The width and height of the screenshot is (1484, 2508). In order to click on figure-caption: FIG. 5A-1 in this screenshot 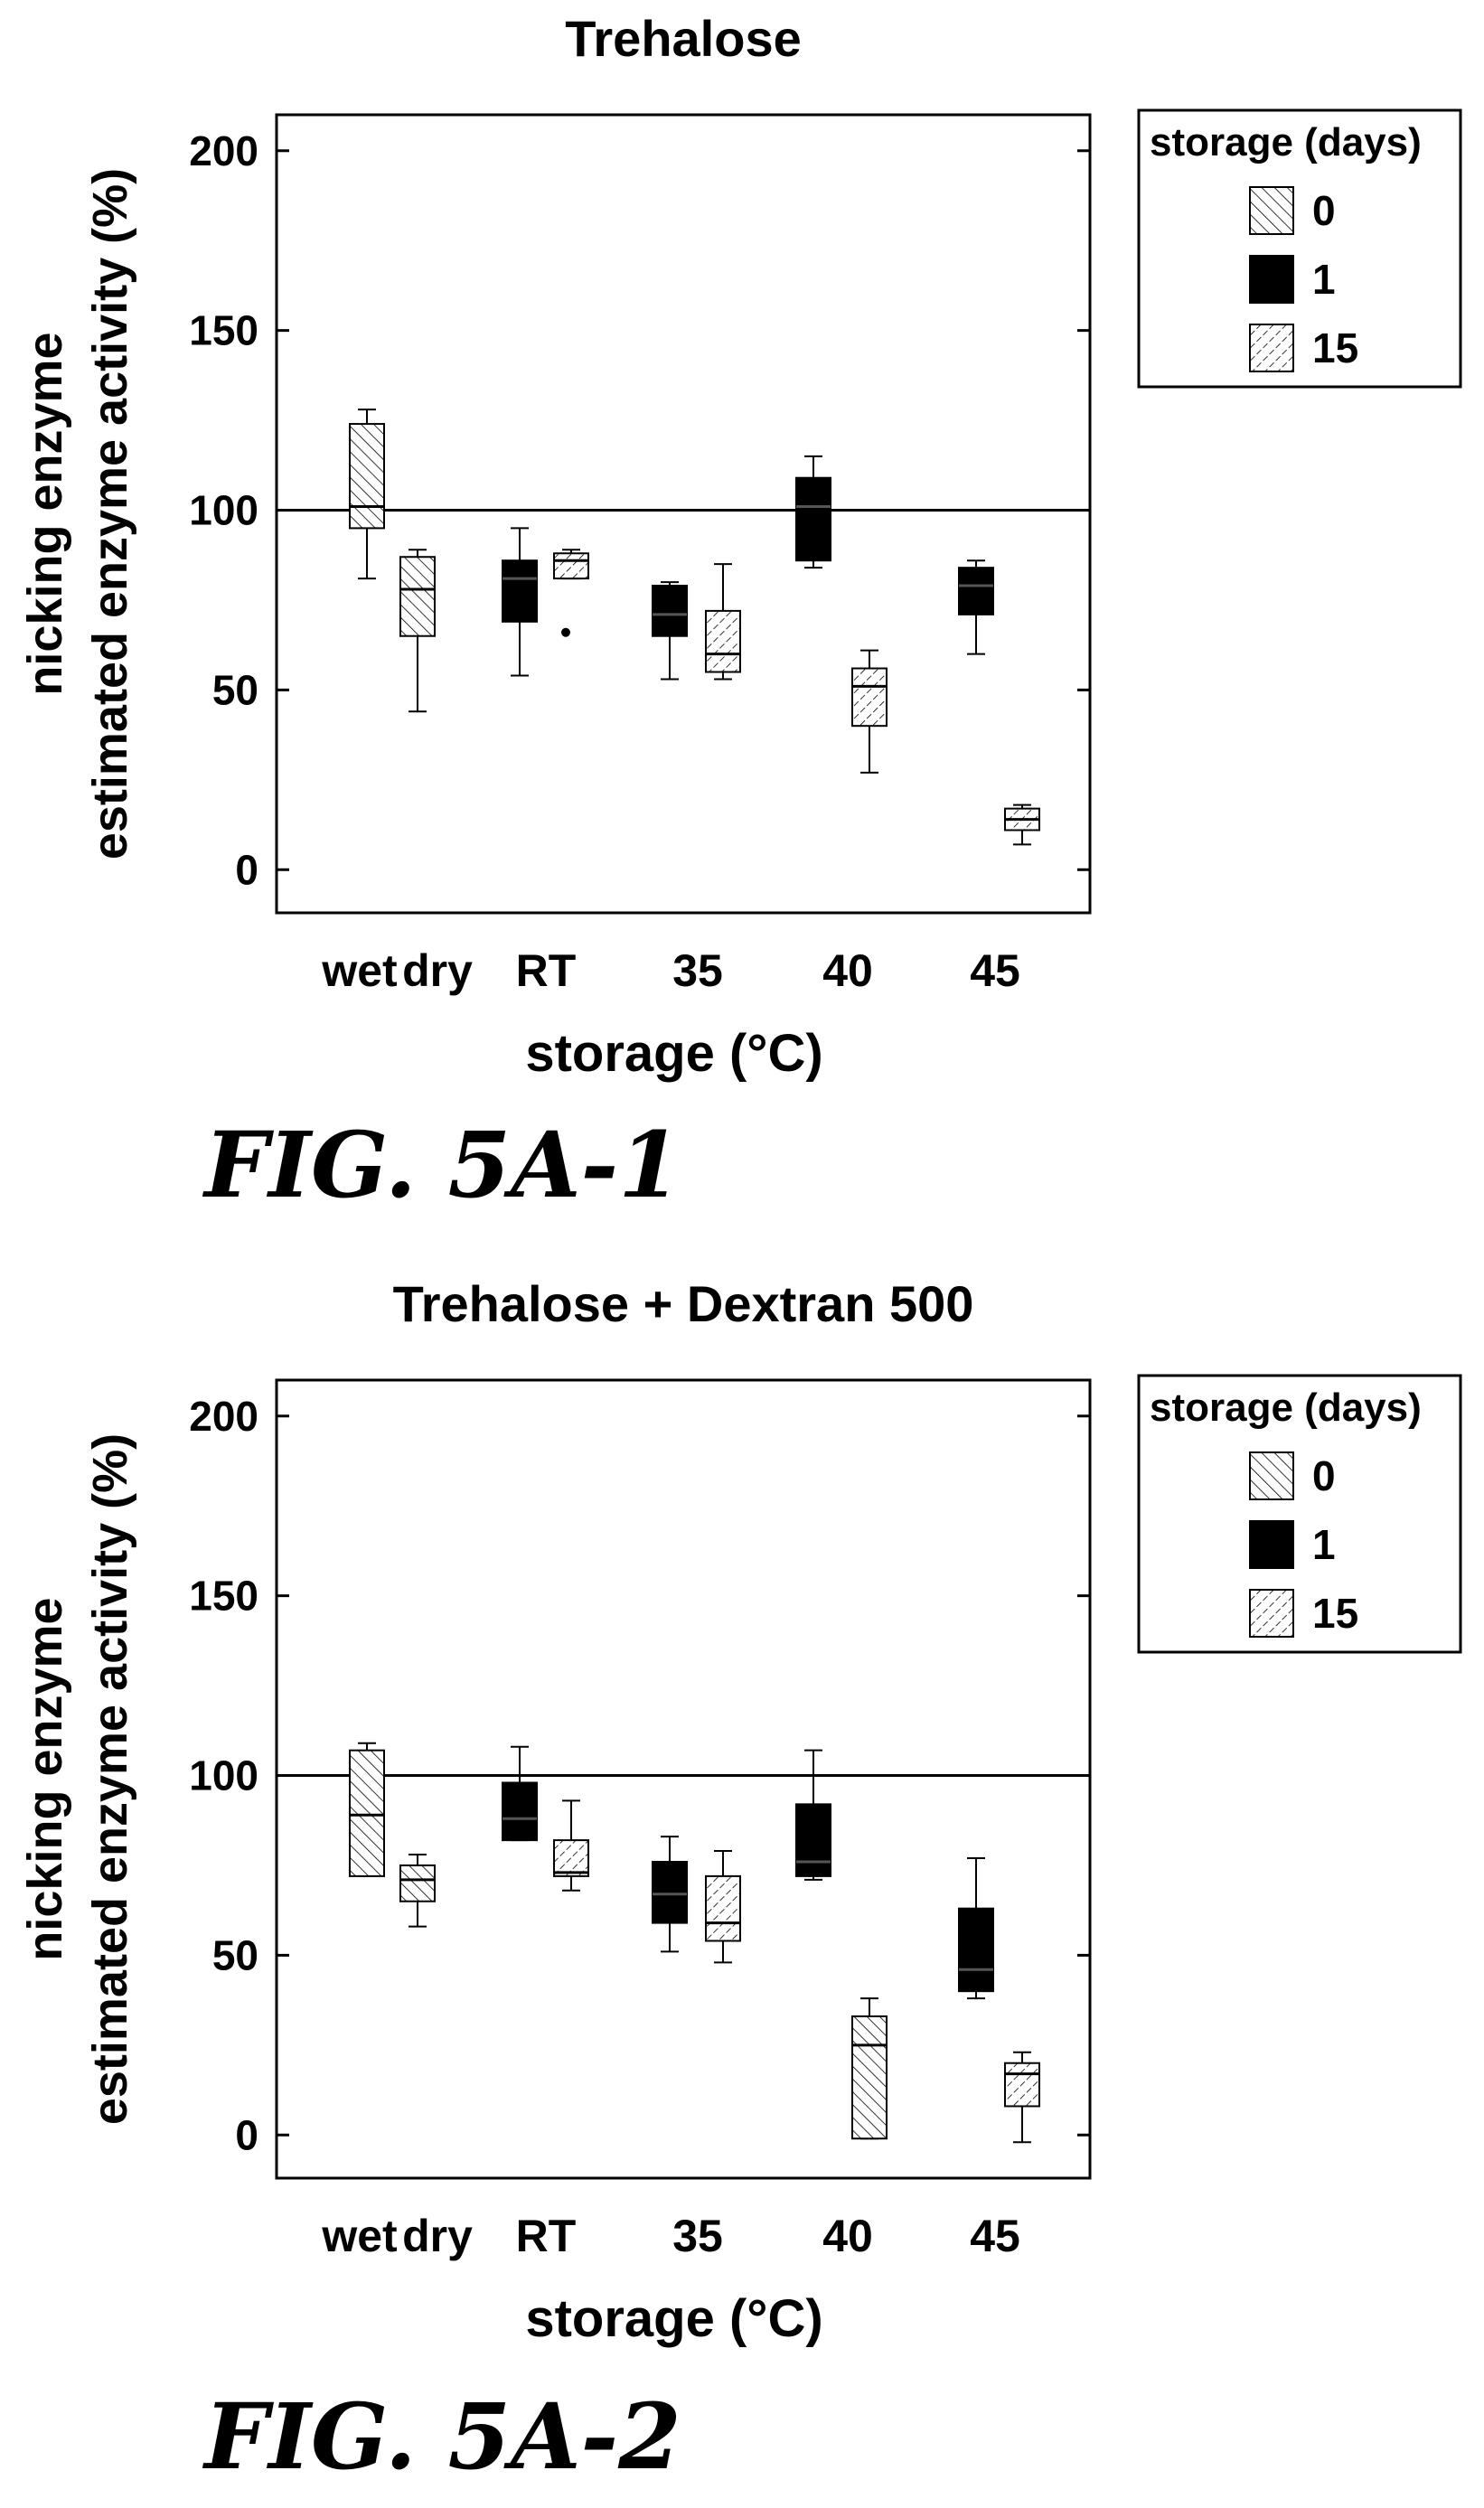, I will do `click(442, 1165)`.